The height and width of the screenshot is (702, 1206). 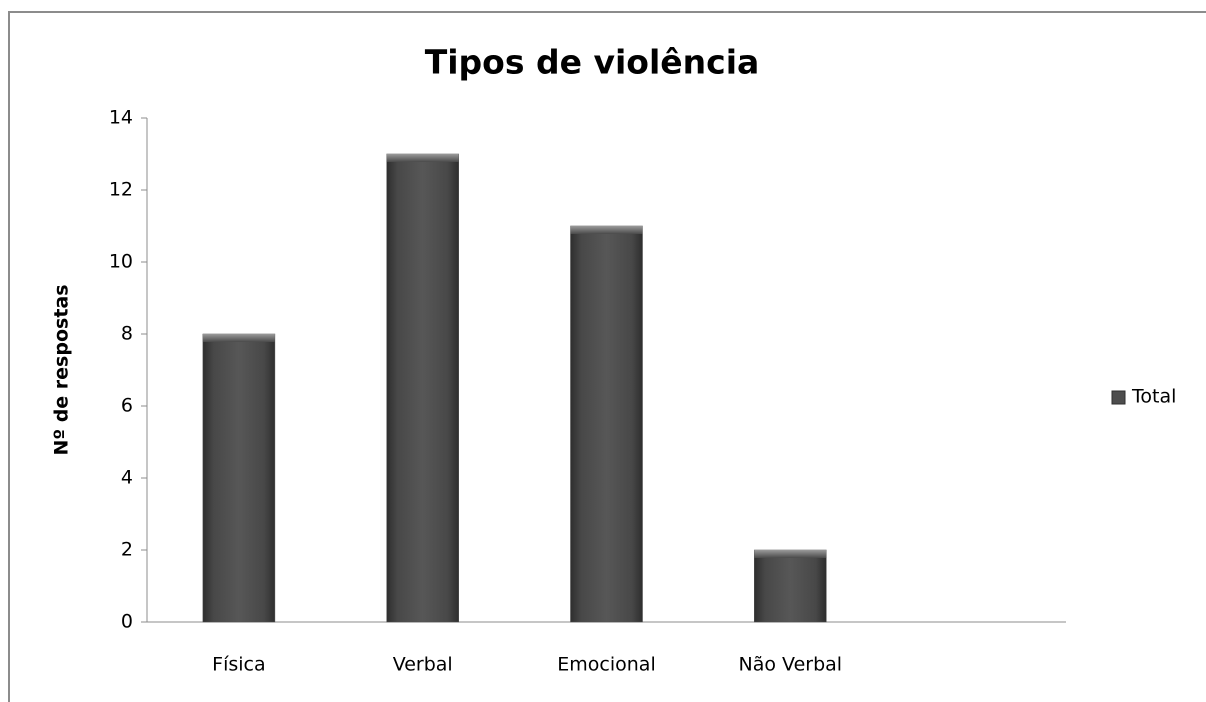 What do you see at coordinates (121, 262) in the screenshot?
I see `y-tick-label: 10` at bounding box center [121, 262].